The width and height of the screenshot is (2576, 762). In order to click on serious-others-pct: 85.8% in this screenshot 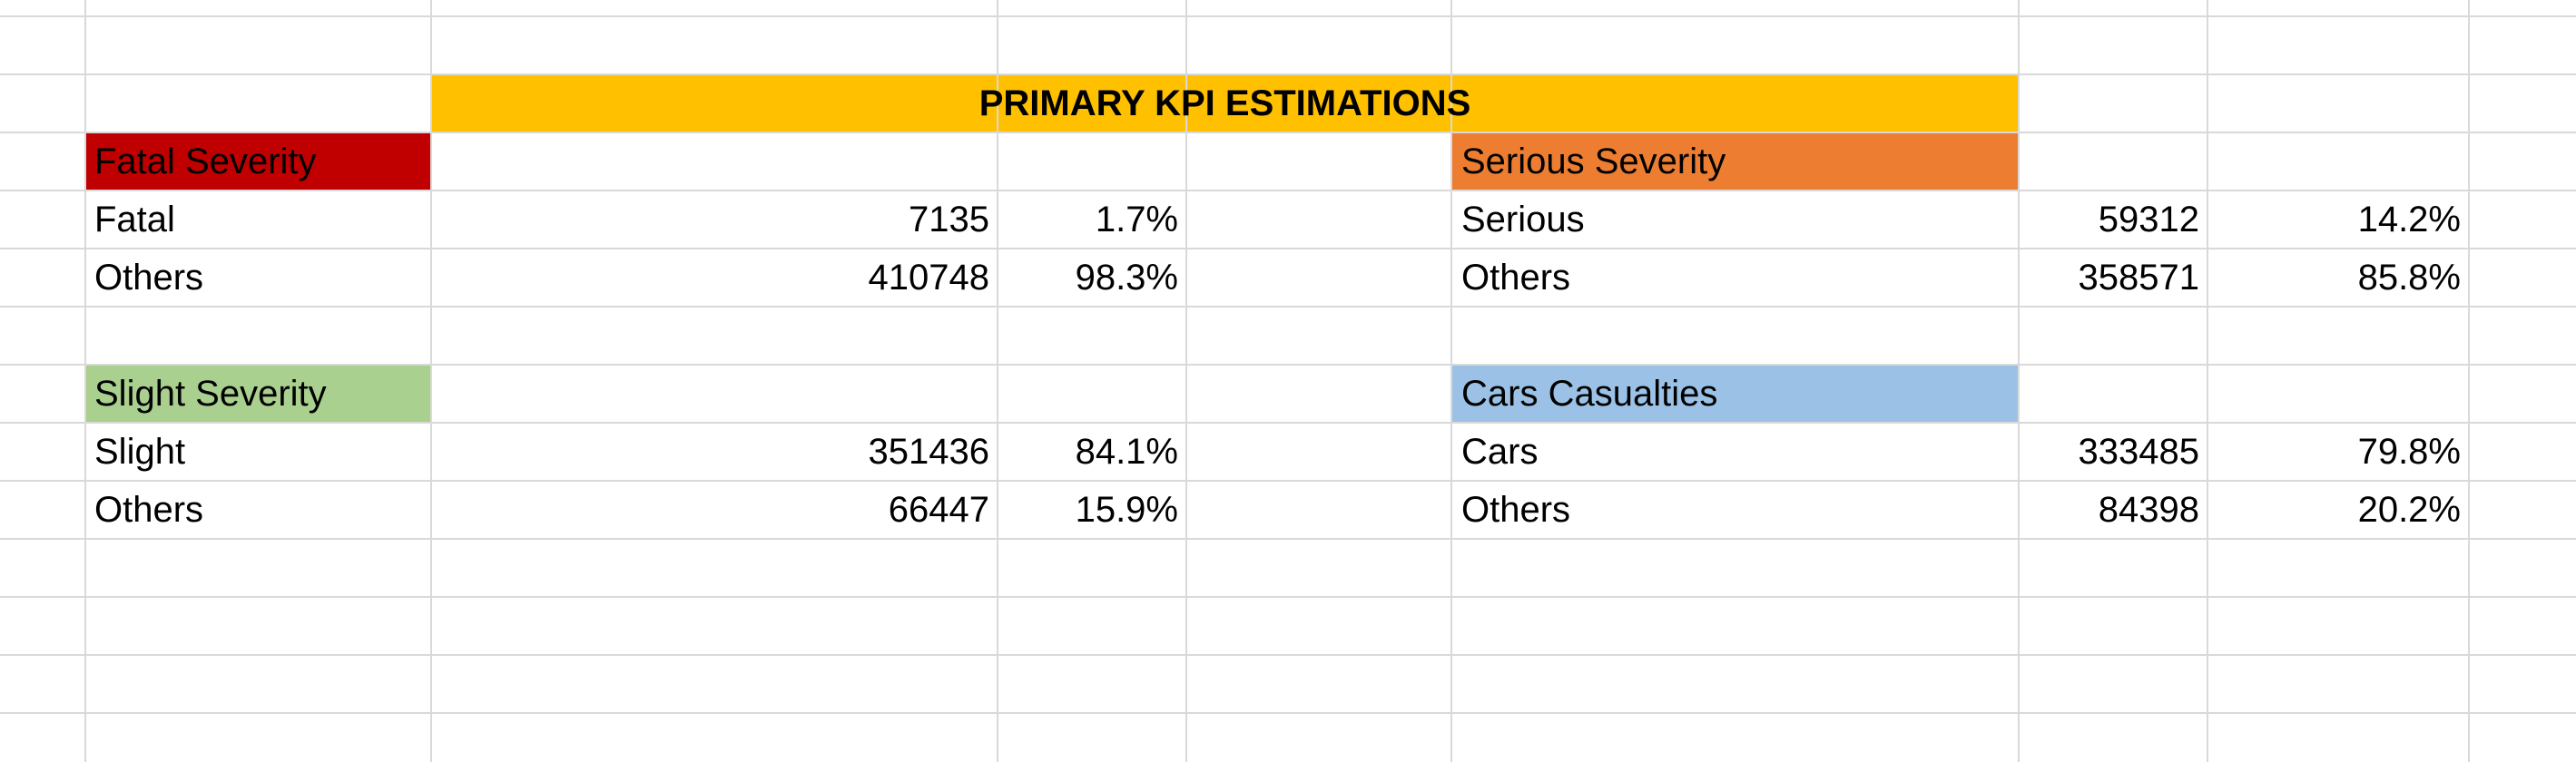, I will do `click(2409, 278)`.